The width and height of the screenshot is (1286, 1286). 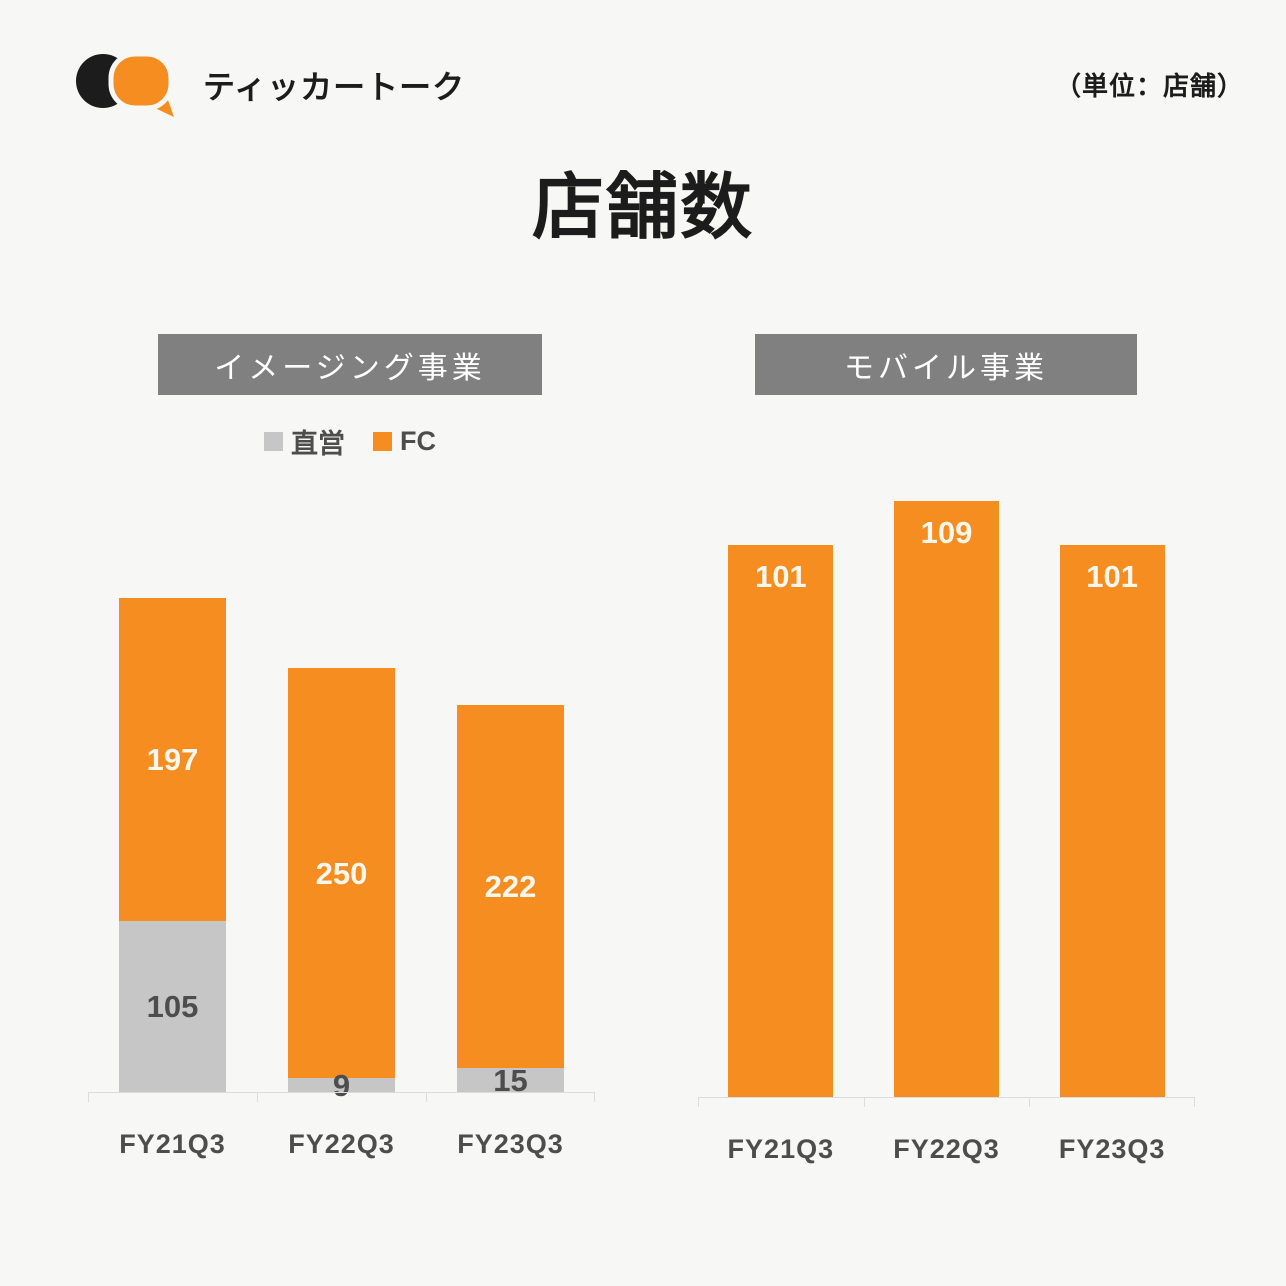 I want to click on page-title: 店舗数, so click(x=642, y=208).